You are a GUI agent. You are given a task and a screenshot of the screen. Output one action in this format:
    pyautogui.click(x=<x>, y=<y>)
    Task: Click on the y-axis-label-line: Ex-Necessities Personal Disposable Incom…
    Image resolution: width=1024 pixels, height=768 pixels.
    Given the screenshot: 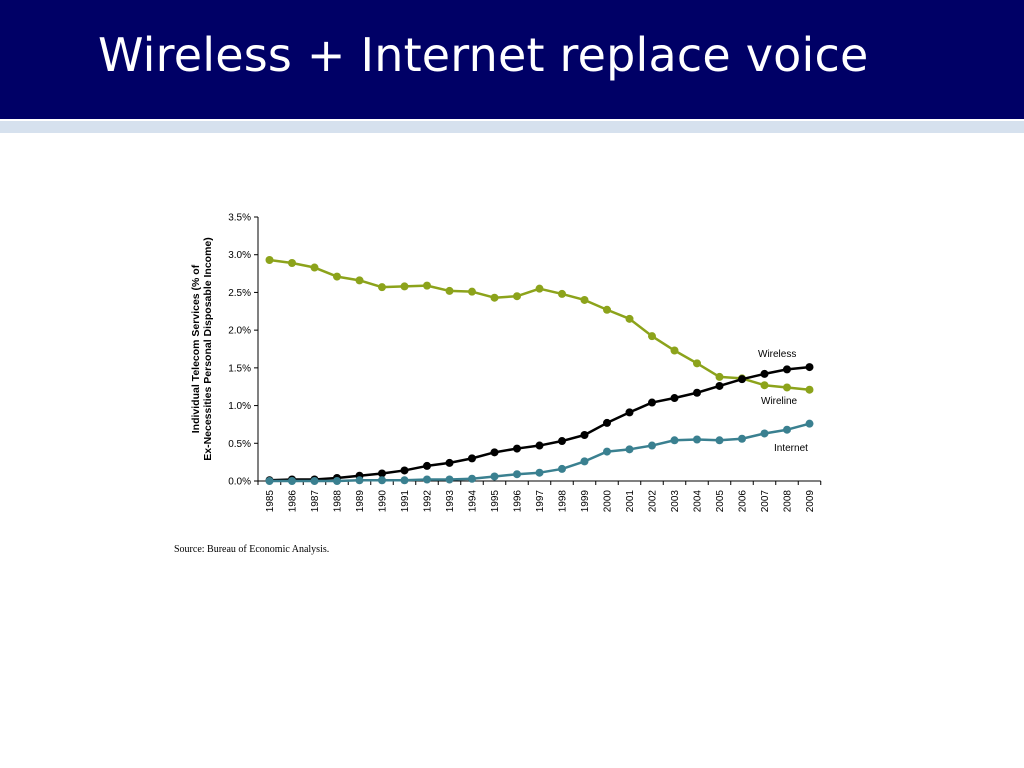 What is the action you would take?
    pyautogui.click(x=208, y=349)
    